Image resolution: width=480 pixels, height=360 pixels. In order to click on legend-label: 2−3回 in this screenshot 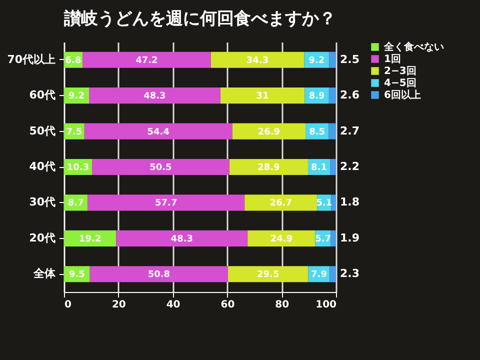, I will do `click(400, 71)`.